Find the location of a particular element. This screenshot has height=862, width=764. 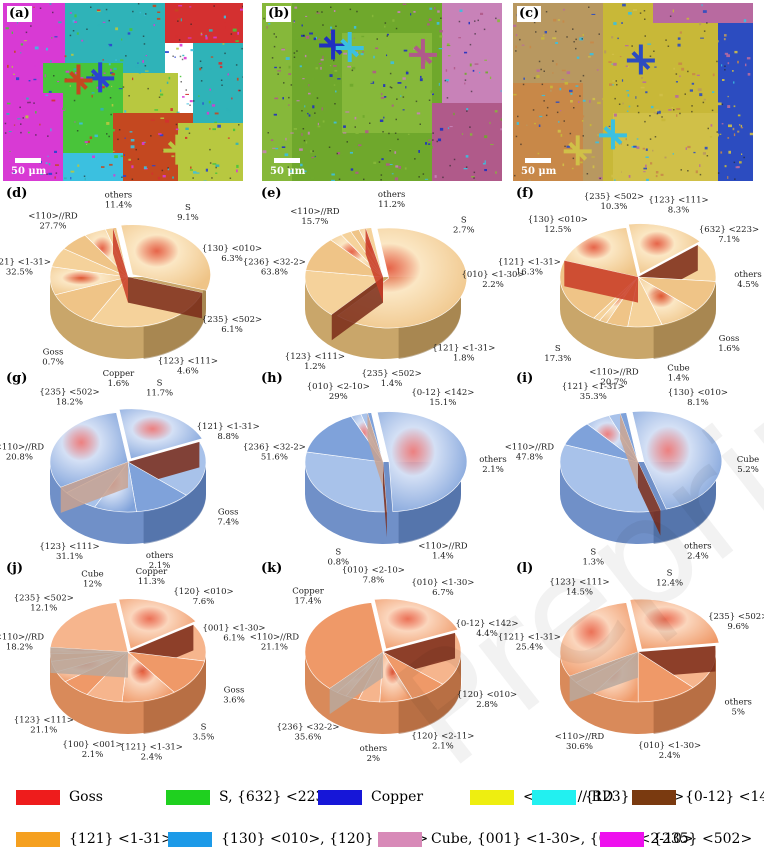

slice-value: 9.6% is located at coordinates (738, 627).